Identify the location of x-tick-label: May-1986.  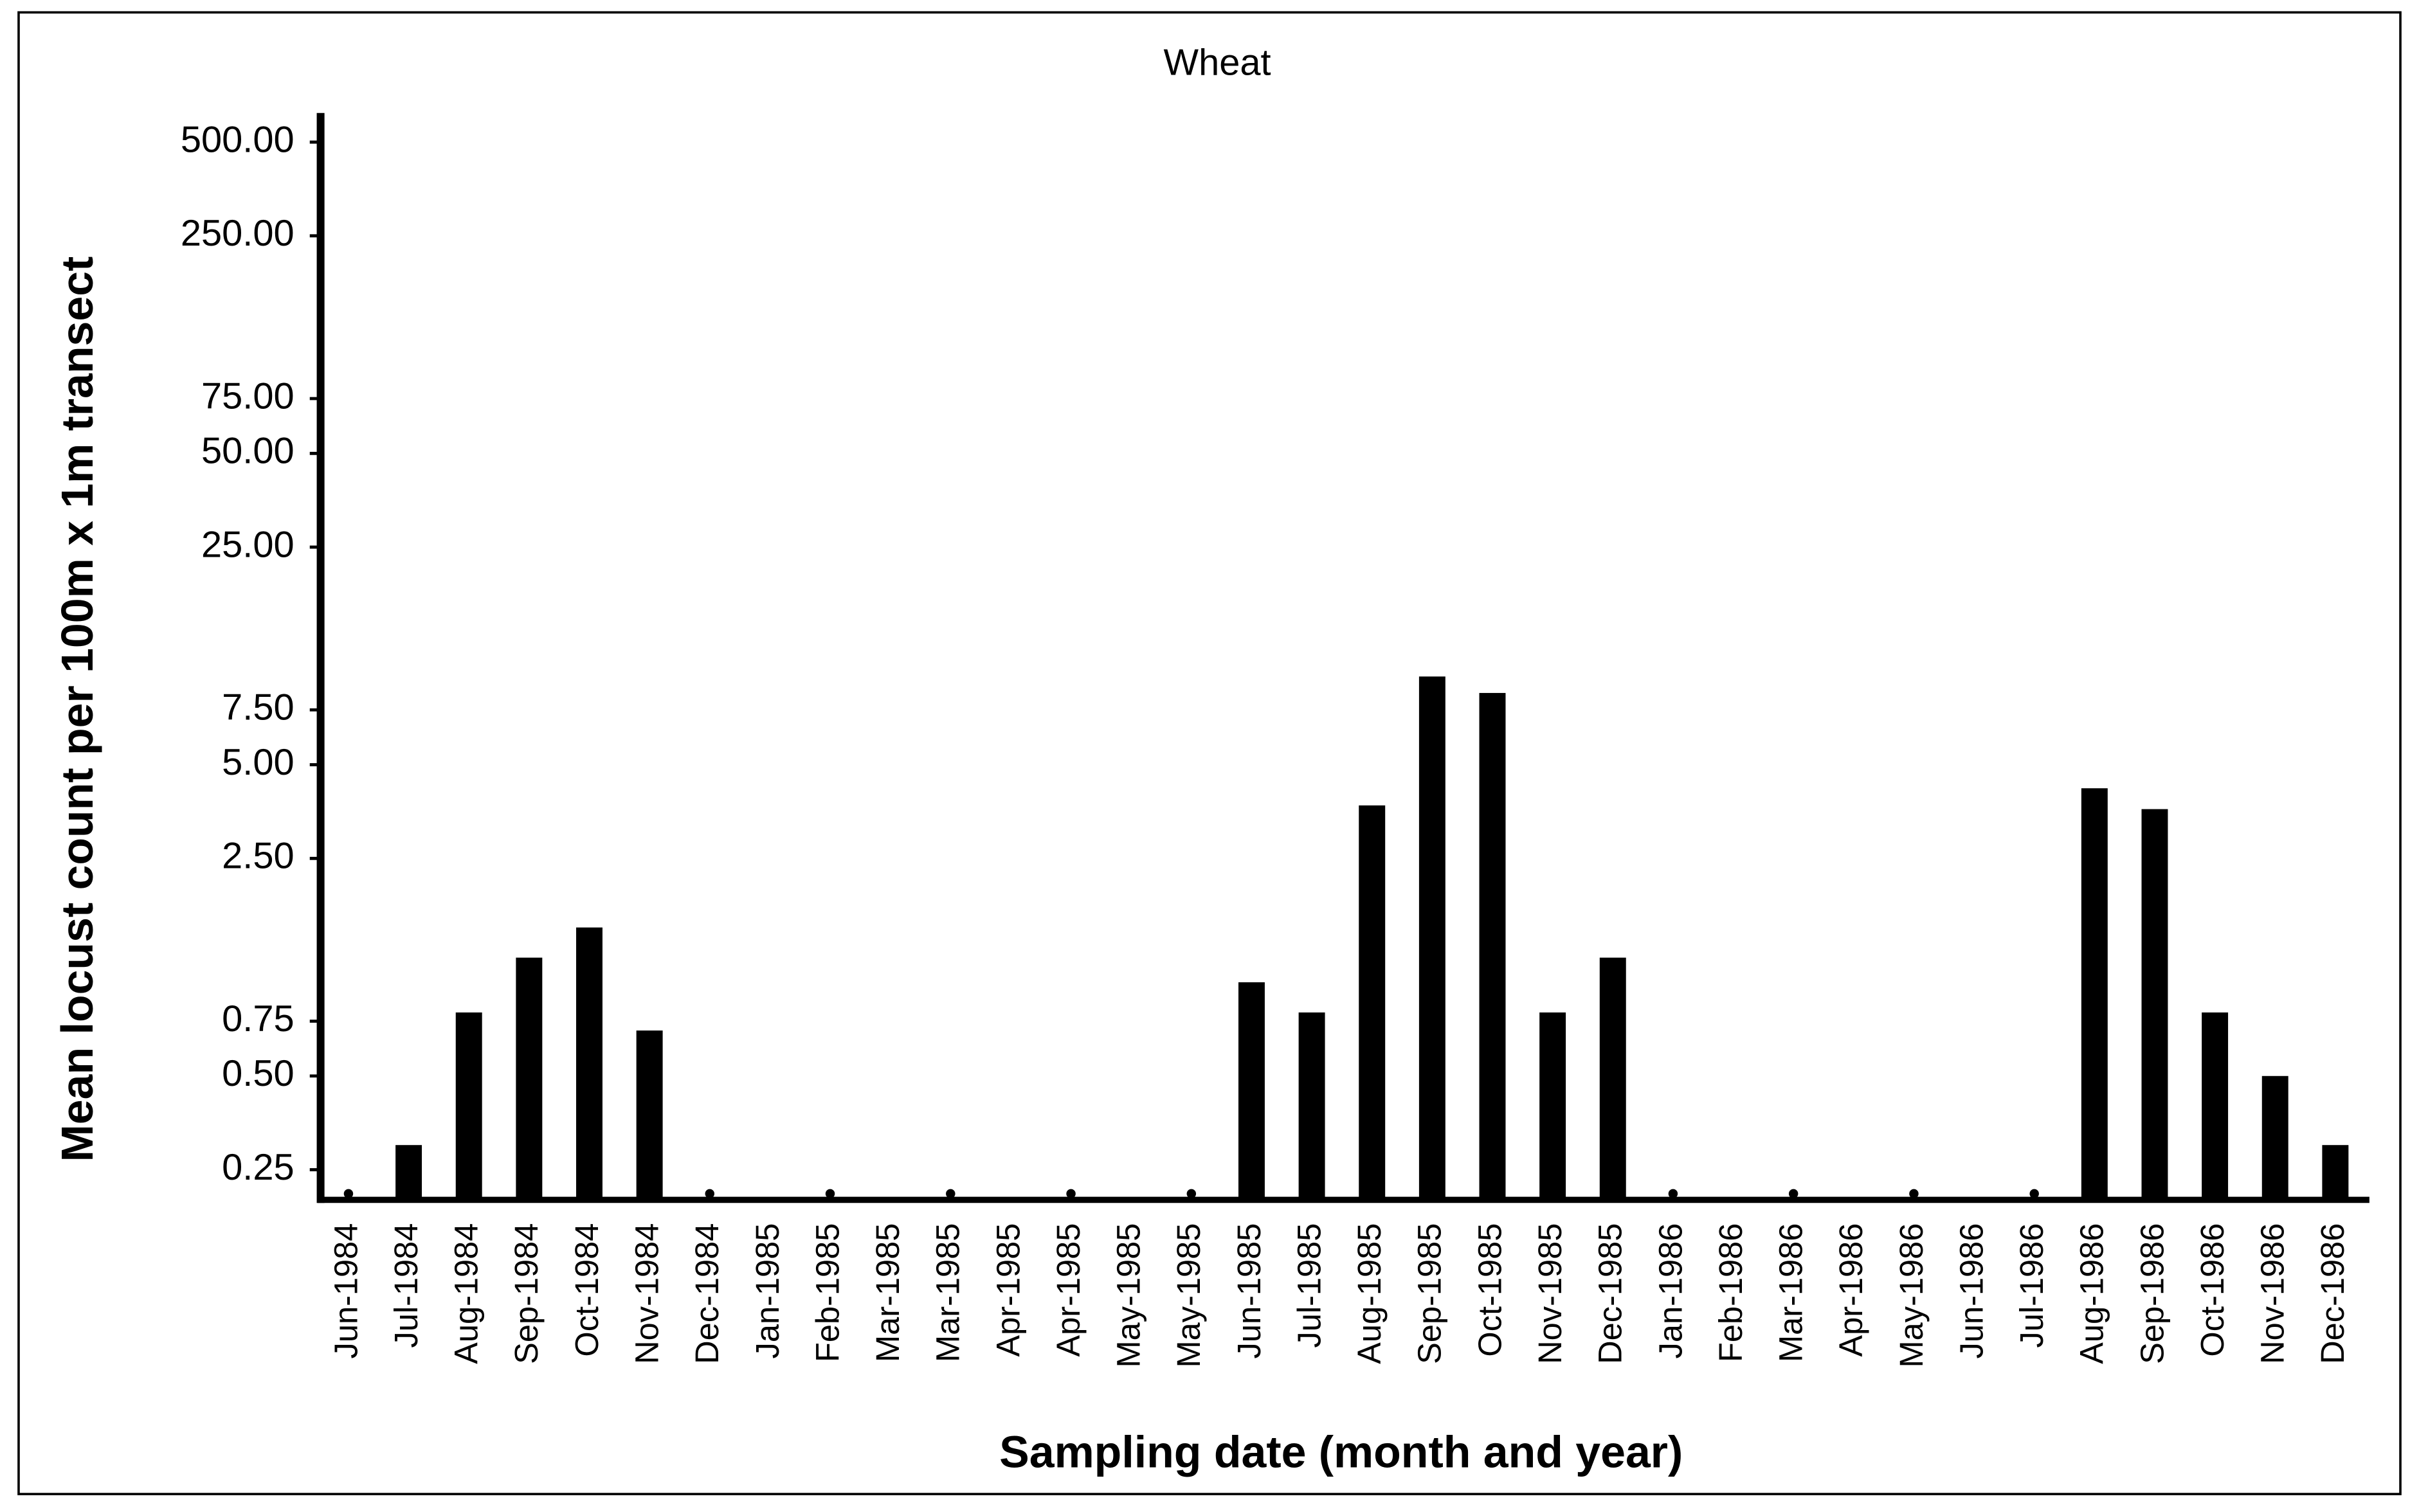
(1911, 1295).